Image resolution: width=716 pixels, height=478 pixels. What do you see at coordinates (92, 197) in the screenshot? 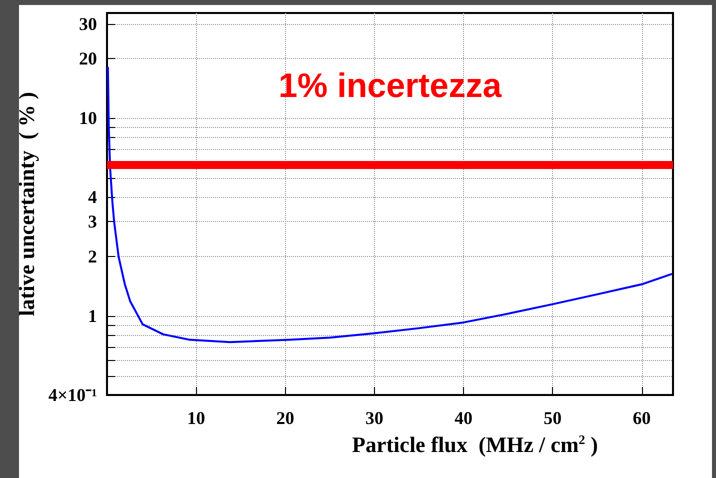
I see `y-tick-label: 4` at bounding box center [92, 197].